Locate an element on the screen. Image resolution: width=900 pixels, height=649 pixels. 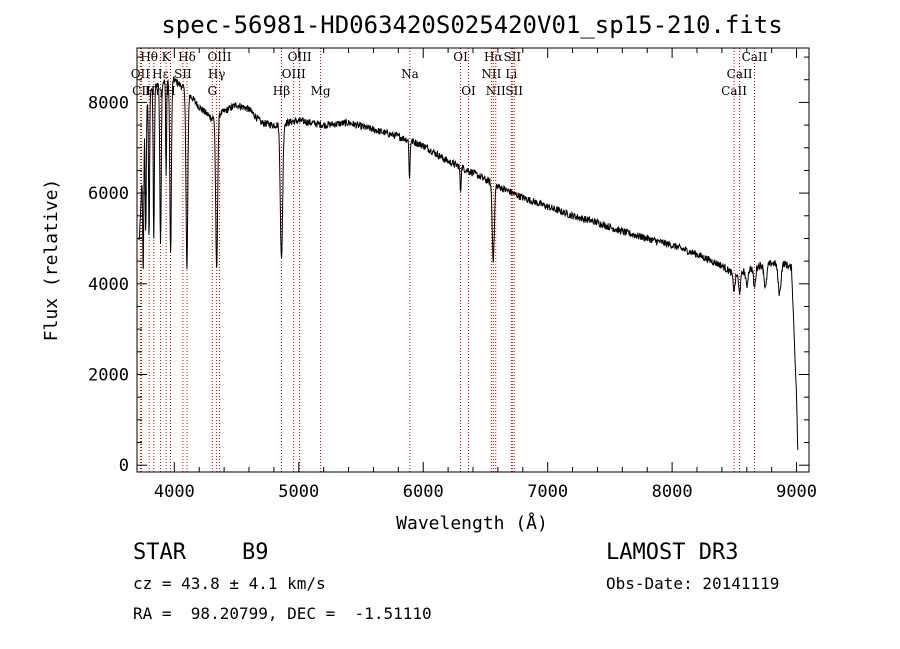
x-tick-label: 8000 is located at coordinates (672, 492).